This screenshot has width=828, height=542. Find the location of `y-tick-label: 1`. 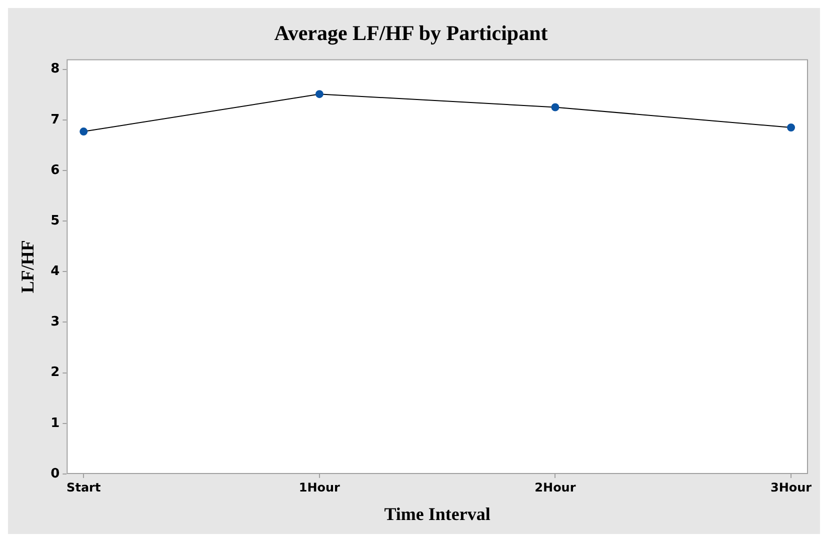

y-tick-label: 1 is located at coordinates (55, 423).